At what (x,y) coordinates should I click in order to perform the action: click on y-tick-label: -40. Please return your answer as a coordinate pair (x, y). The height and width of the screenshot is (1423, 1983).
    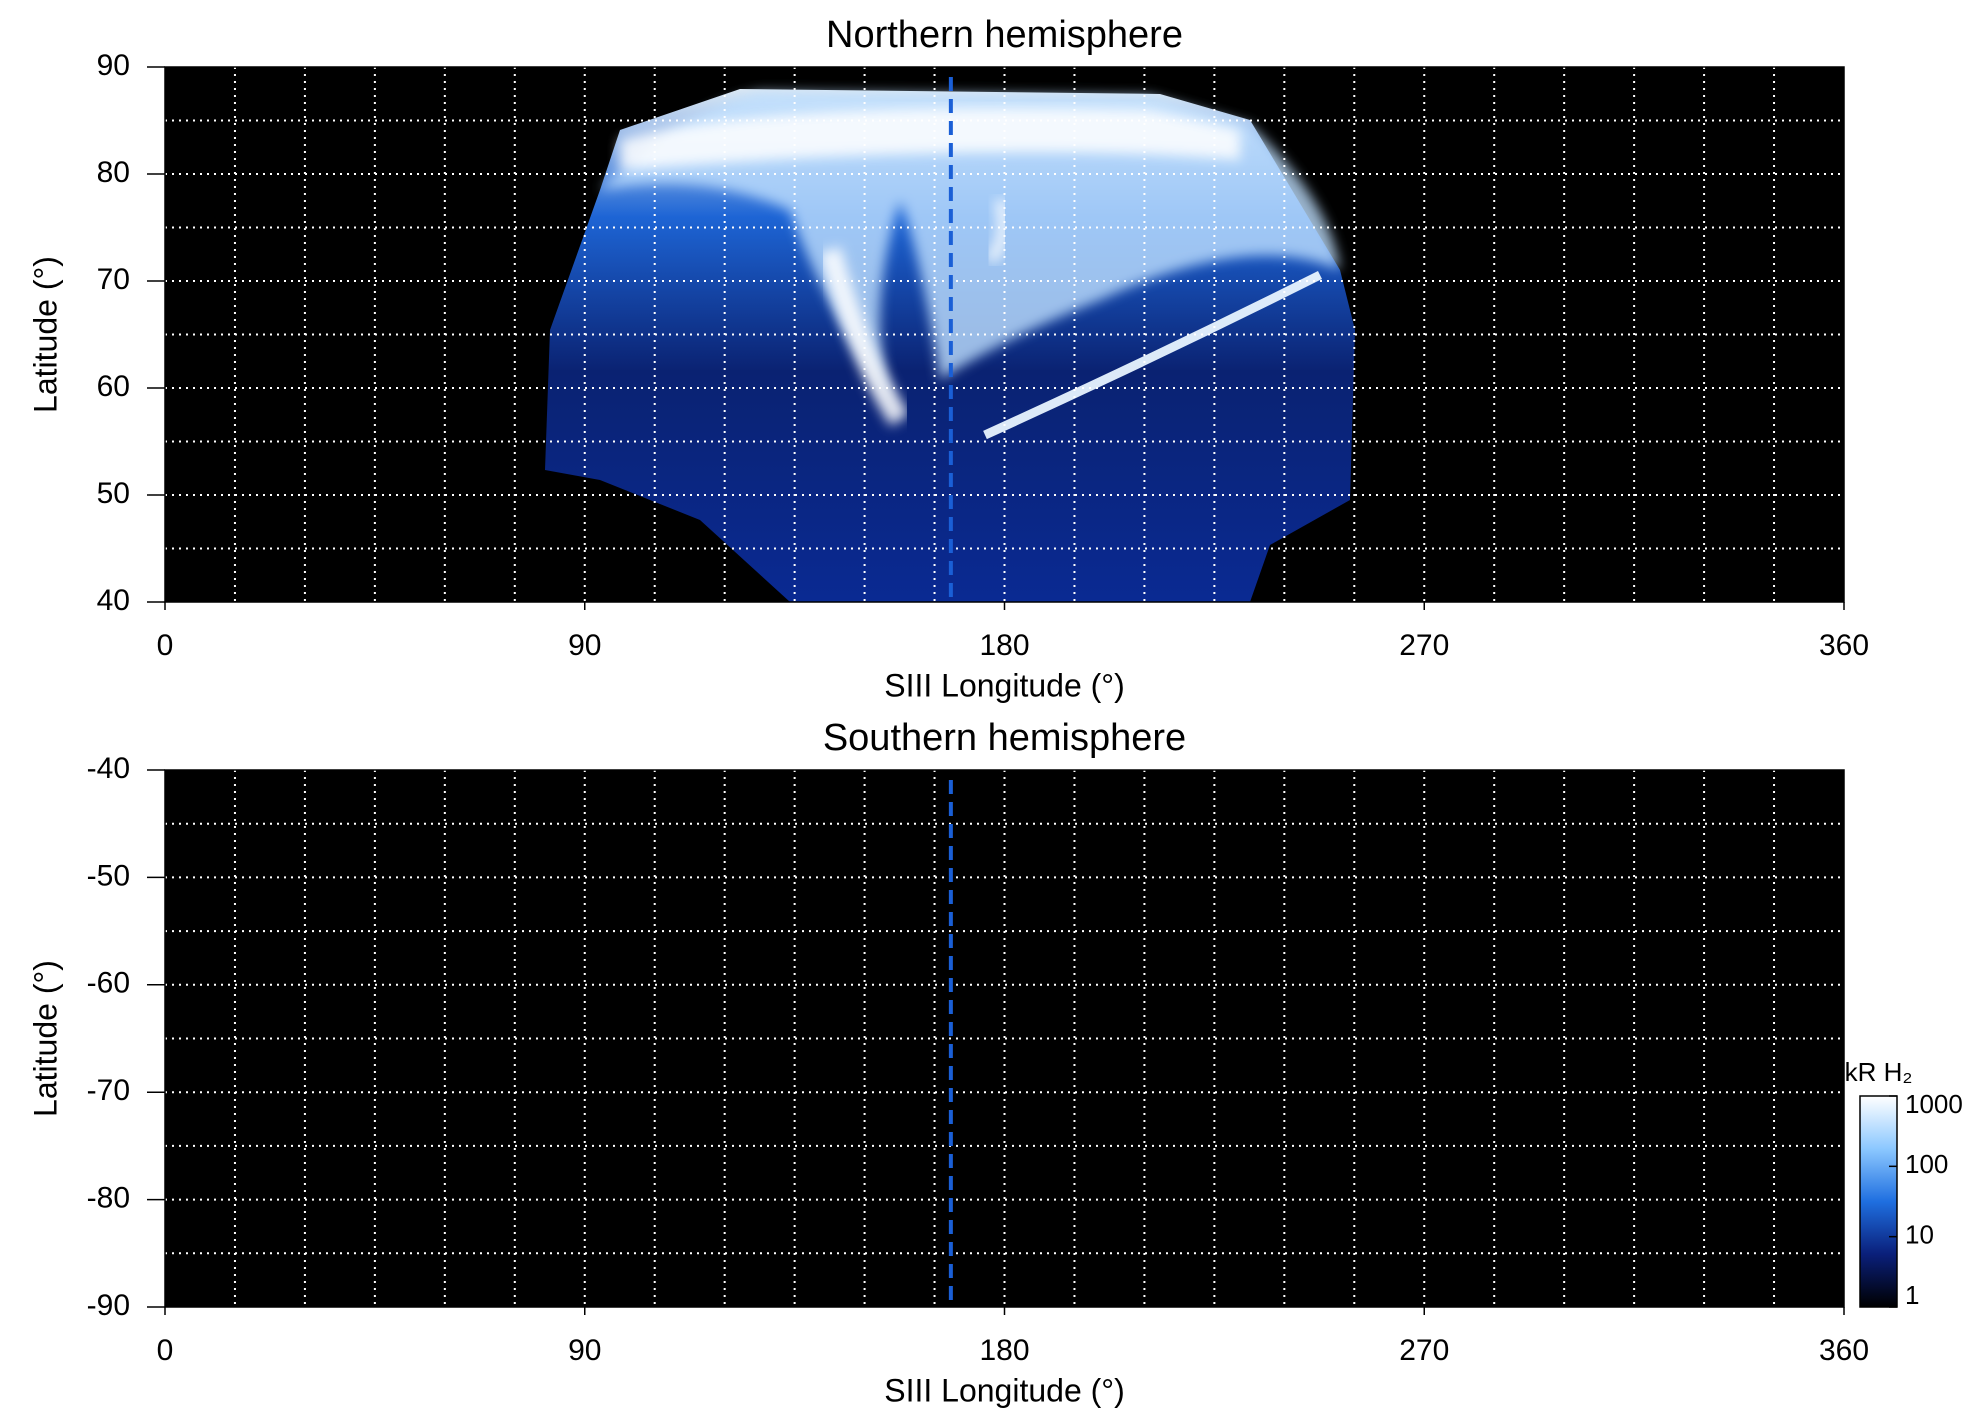
    Looking at the image, I should click on (108, 768).